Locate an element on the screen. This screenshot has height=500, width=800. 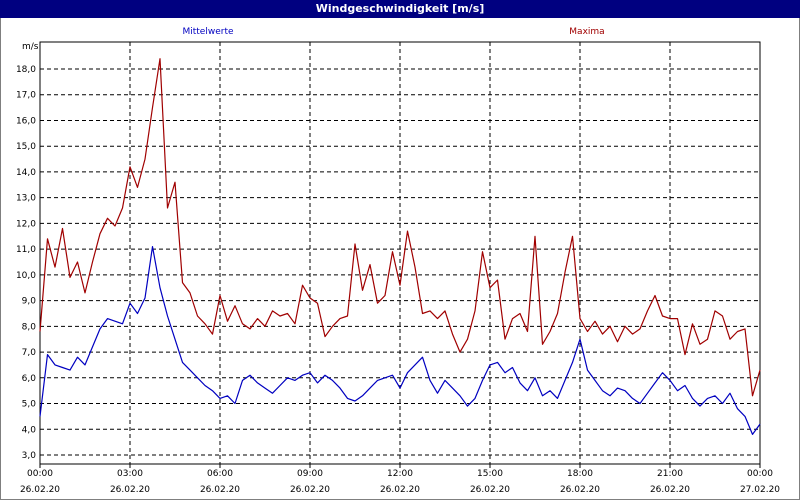
x-tick-time: 15:00 is located at coordinates (490, 474).